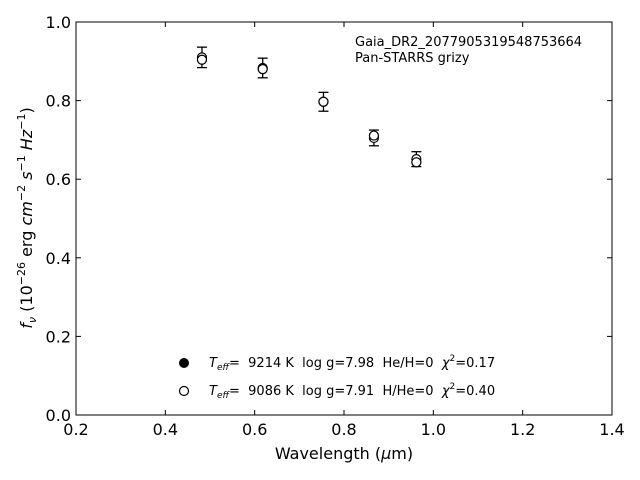 Image resolution: width=640 pixels, height=480 pixels. What do you see at coordinates (309, 111) in the screenshot?
I see `helium-model-series` at bounding box center [309, 111].